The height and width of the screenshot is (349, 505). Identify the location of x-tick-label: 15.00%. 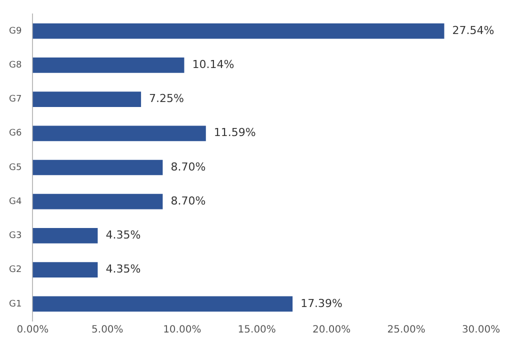
(257, 330).